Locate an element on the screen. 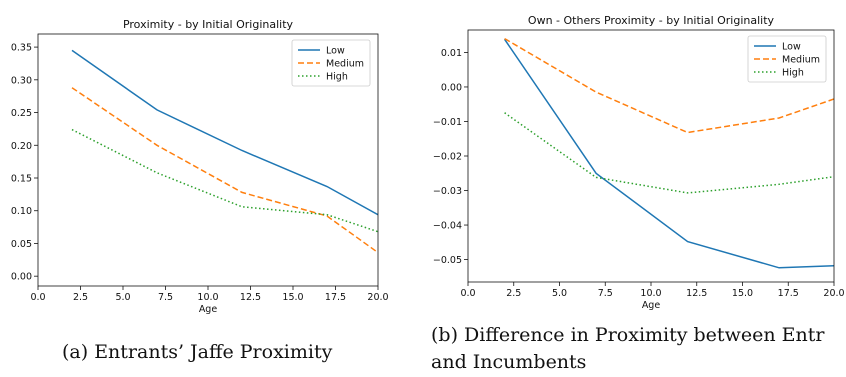 The image size is (846, 377). chart-b-xtick-label: 10.0 is located at coordinates (650, 293).